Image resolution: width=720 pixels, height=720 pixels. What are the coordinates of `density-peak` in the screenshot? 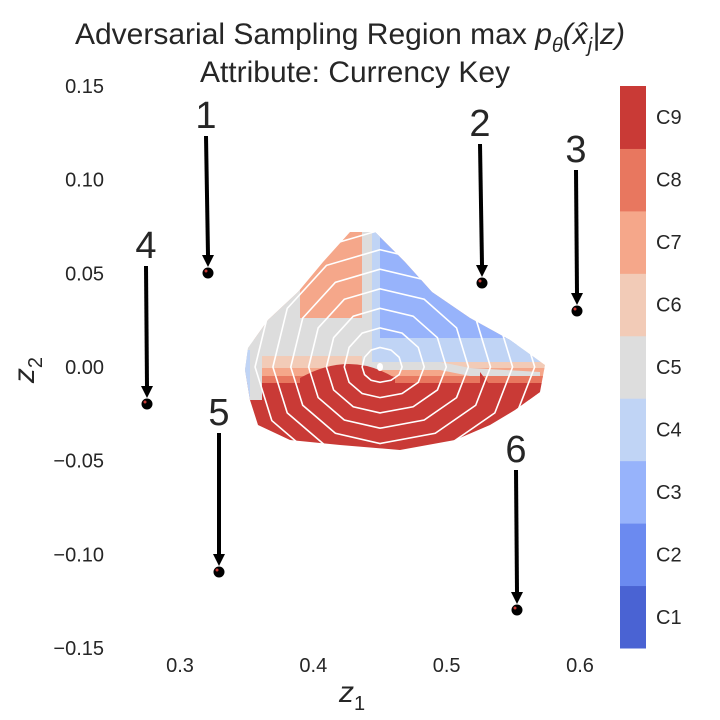 It's located at (380, 367).